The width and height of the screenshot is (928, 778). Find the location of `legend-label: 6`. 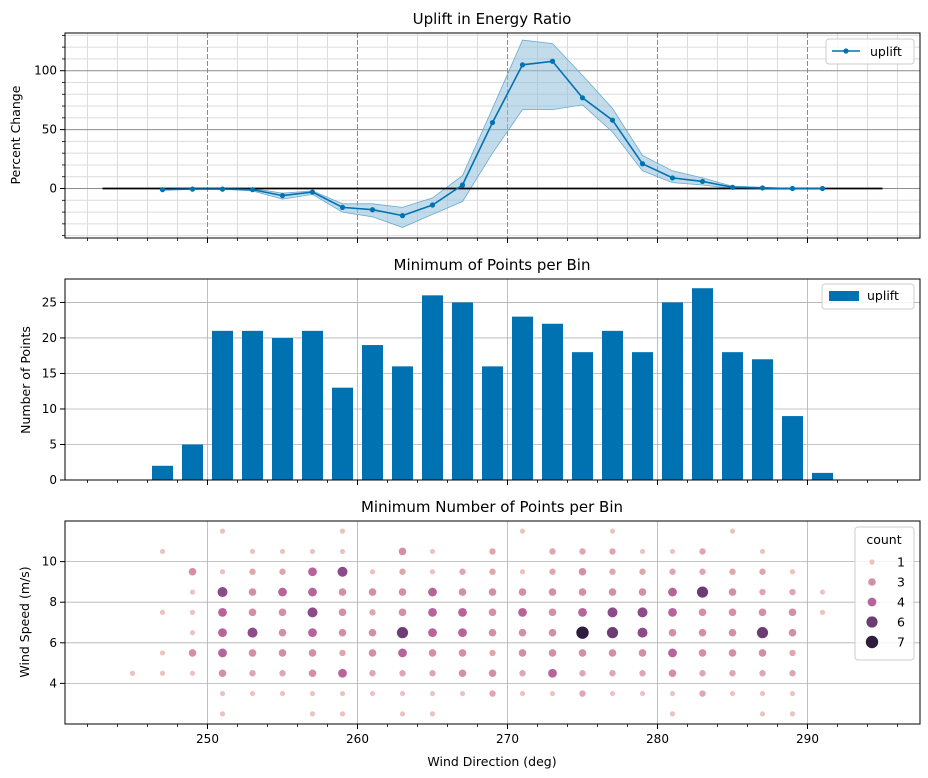

legend-label: 6 is located at coordinates (901, 622).